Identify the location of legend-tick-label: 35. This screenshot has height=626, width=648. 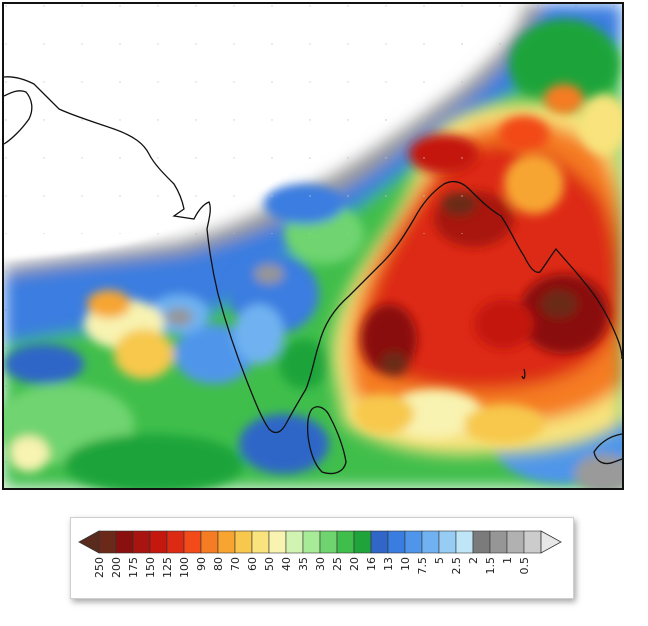
(303, 564).